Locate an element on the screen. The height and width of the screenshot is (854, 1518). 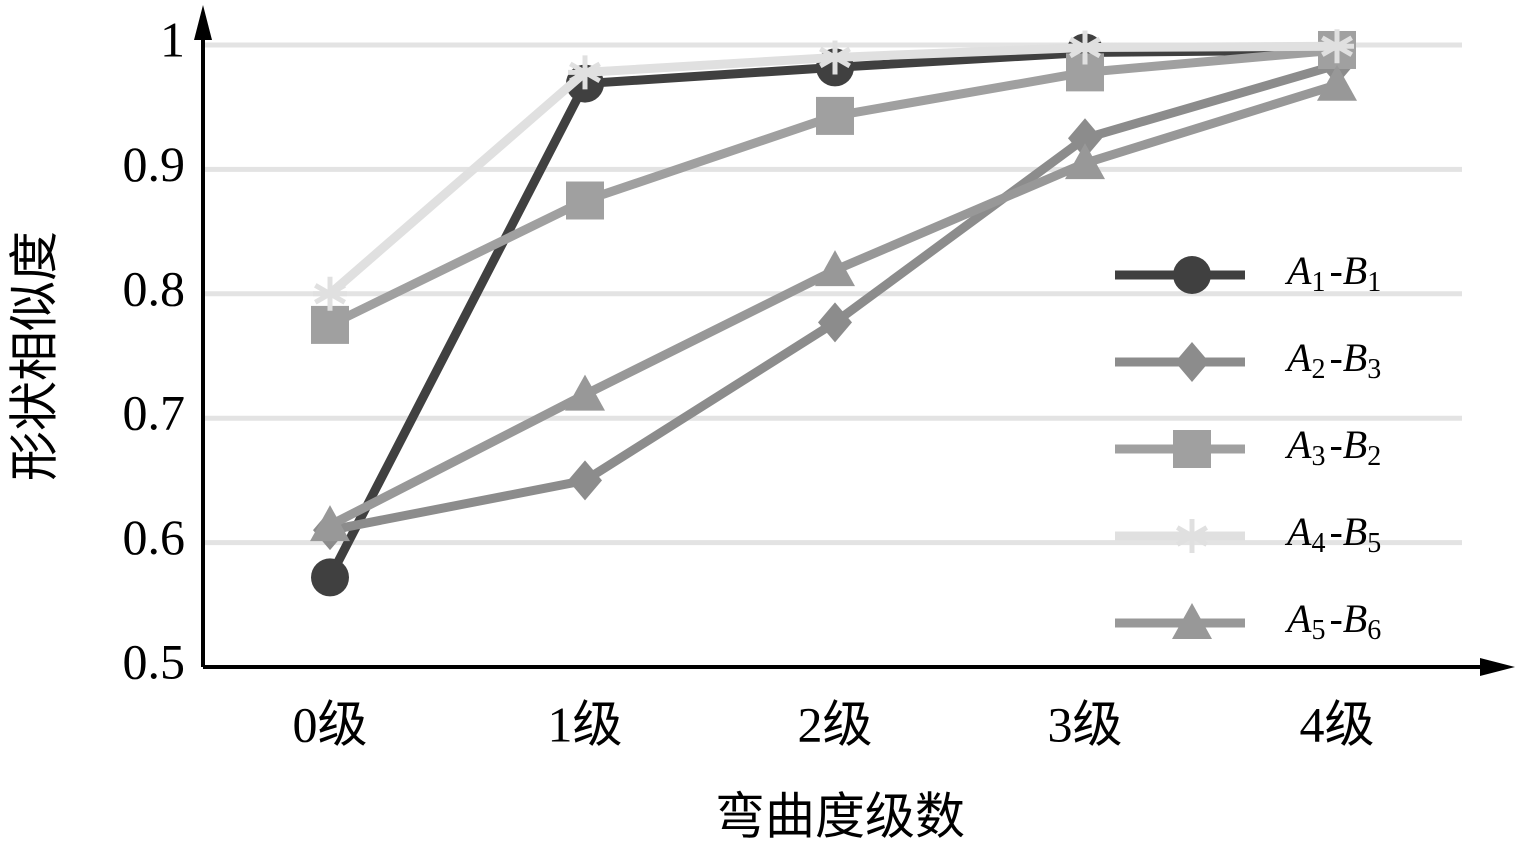
y-tick-label: 1 is located at coordinates (172, 39).